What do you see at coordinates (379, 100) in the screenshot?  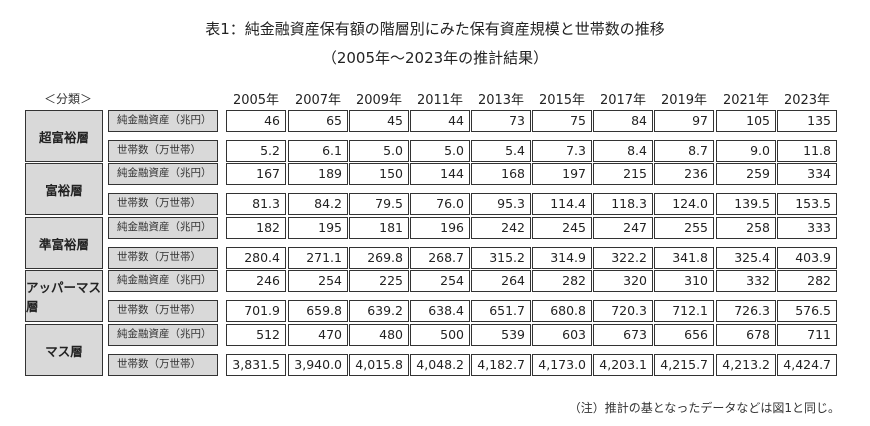 I see `year-header: 2009年` at bounding box center [379, 100].